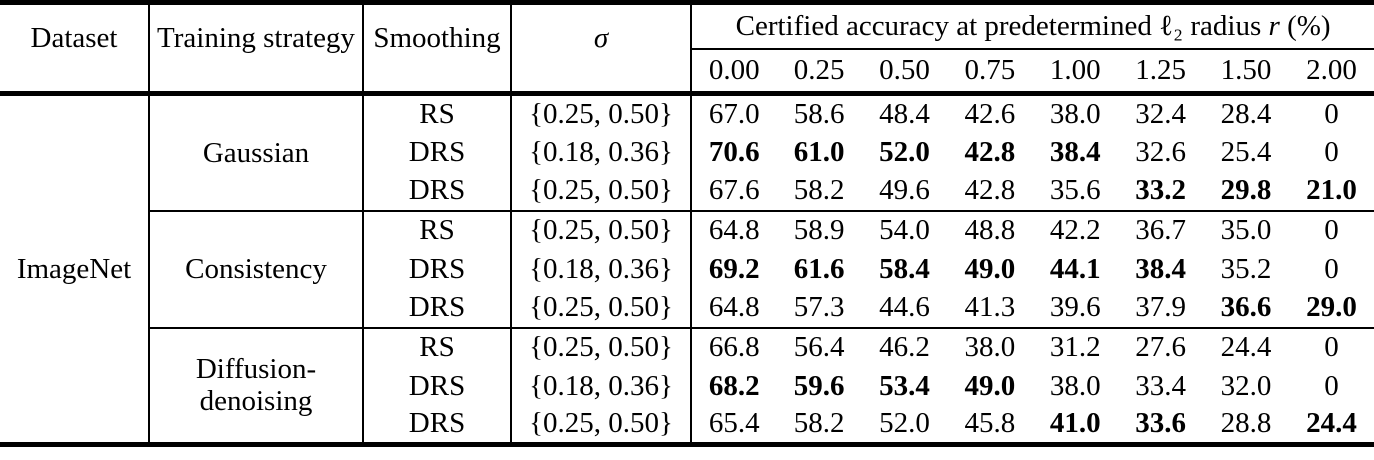 The image size is (1374, 460). Describe the element at coordinates (1075, 72) in the screenshot. I see `radius-col-header: 1.00` at that location.